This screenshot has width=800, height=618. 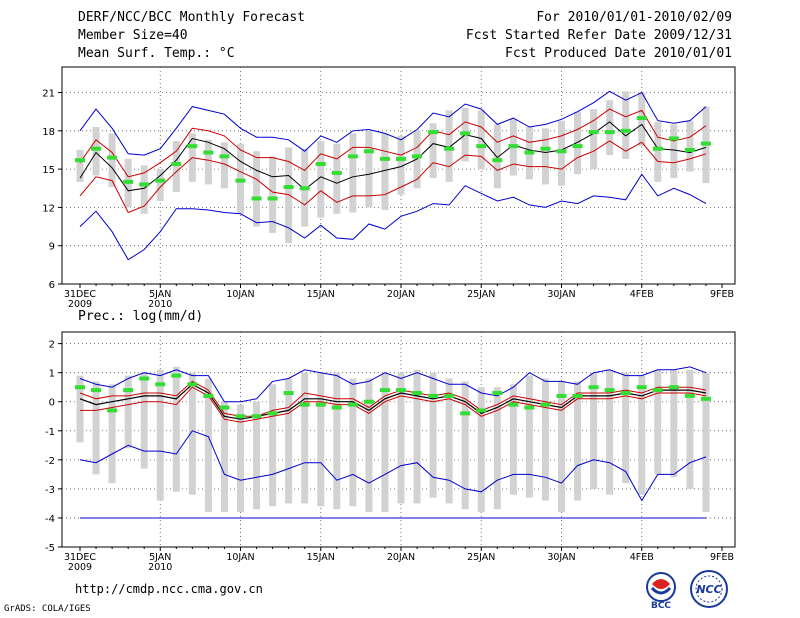 I want to click on temp-ytick-label: 21, so click(x=48, y=94).